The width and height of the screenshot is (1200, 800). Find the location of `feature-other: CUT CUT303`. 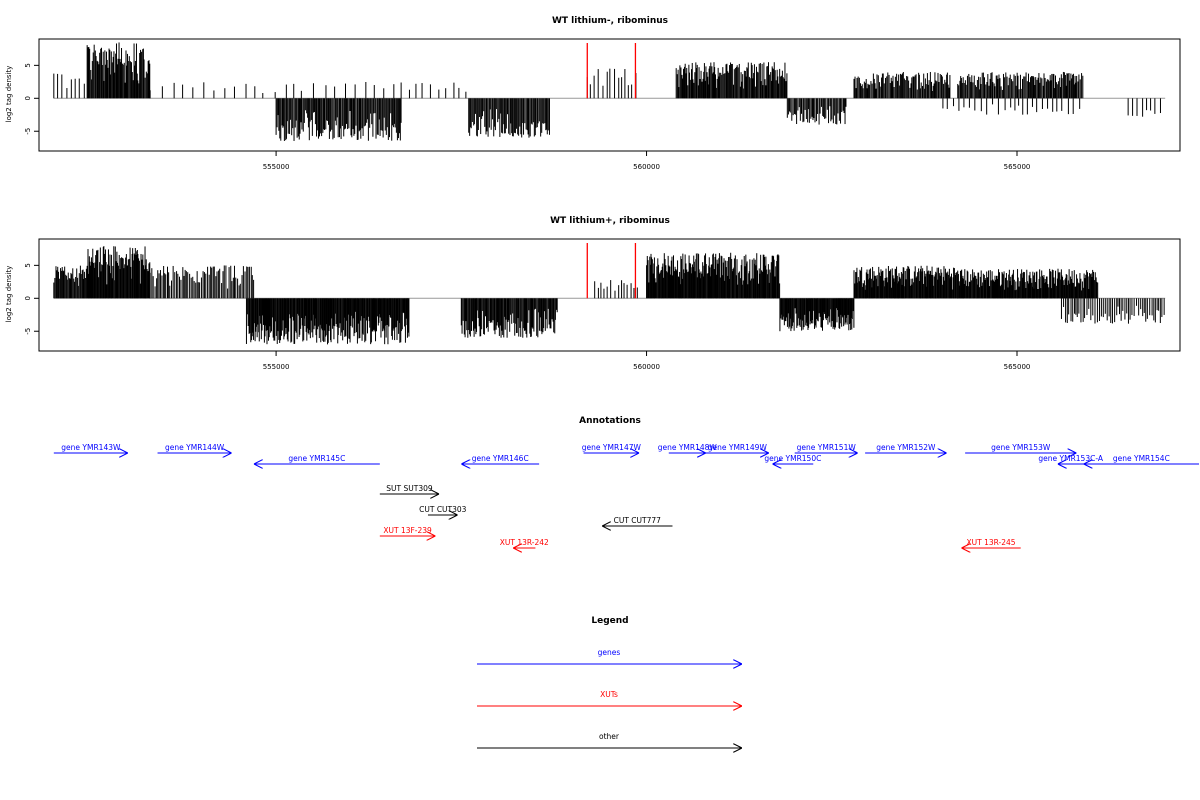

feature-other: CUT CUT303 is located at coordinates (443, 510).